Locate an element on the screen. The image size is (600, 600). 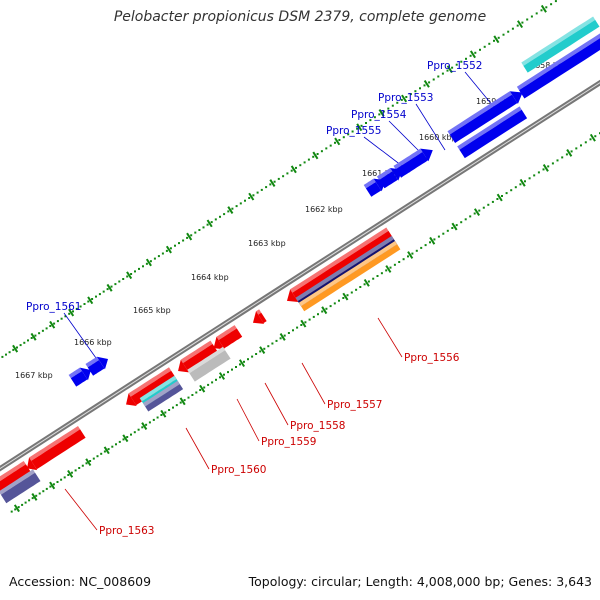
gene-ppro-1560-cyan-top is located at coordinates (158, 388).